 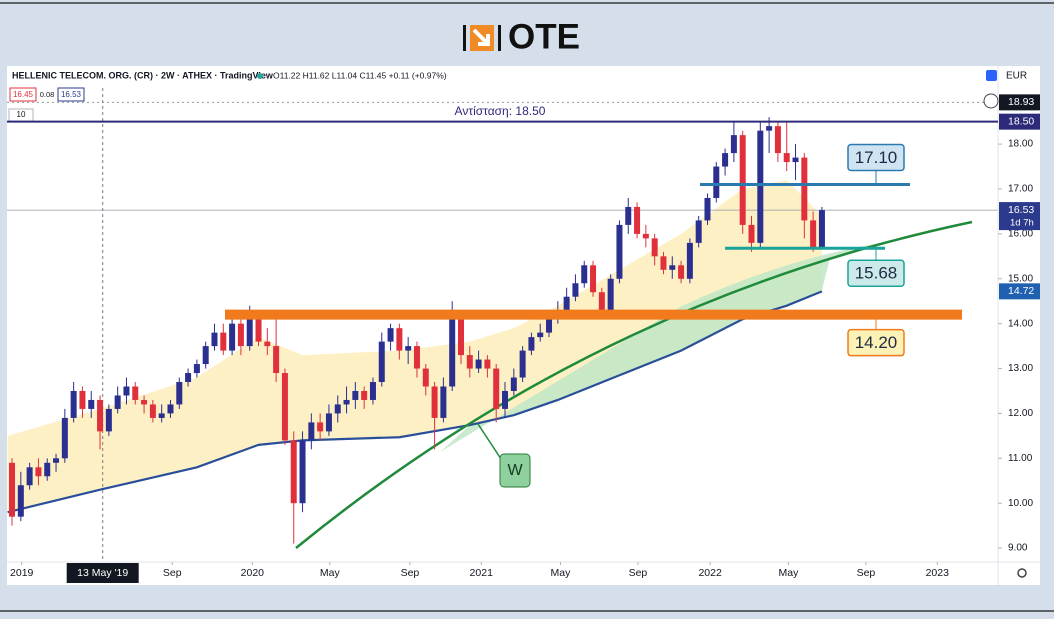 What do you see at coordinates (1022, 223) in the screenshot?
I see `price-countdown: 1d 7h` at bounding box center [1022, 223].